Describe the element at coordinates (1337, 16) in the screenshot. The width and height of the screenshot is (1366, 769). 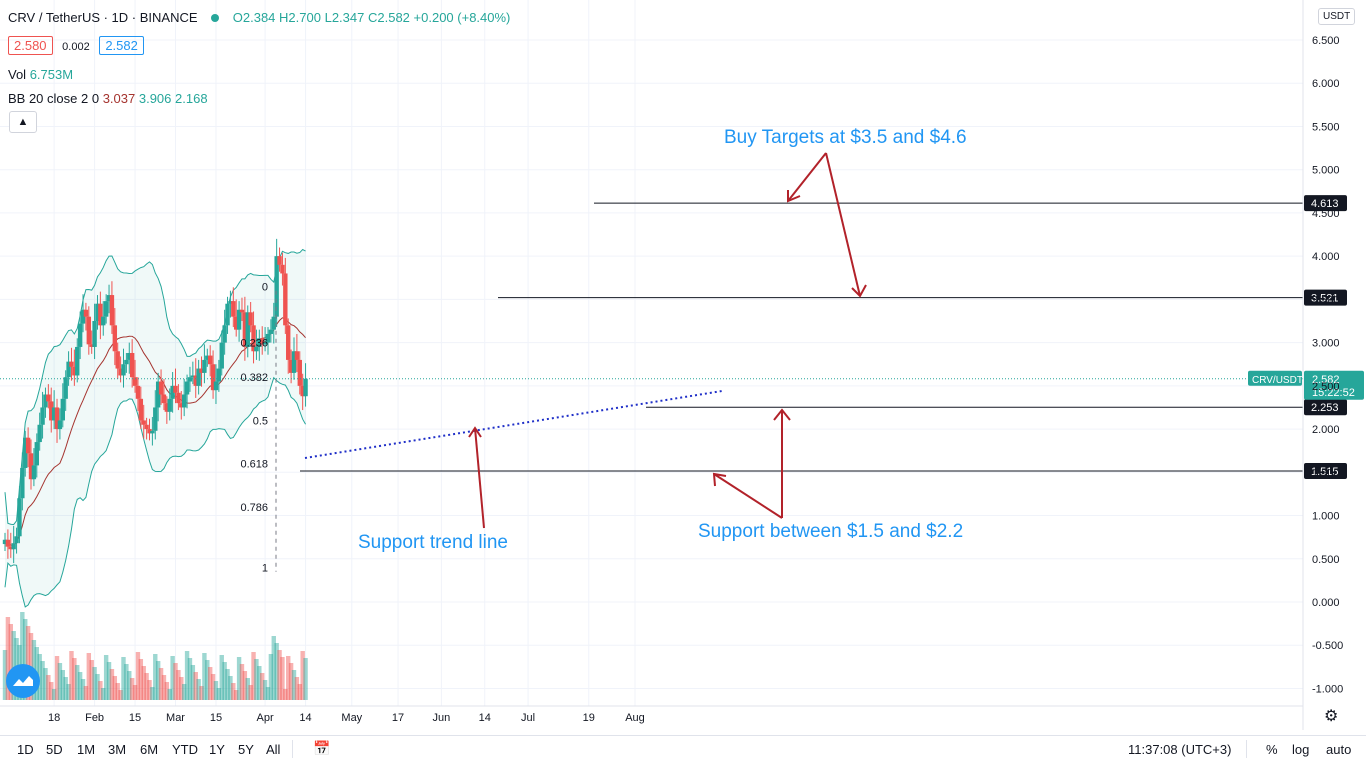
I see `currency-badge: USDT` at that location.